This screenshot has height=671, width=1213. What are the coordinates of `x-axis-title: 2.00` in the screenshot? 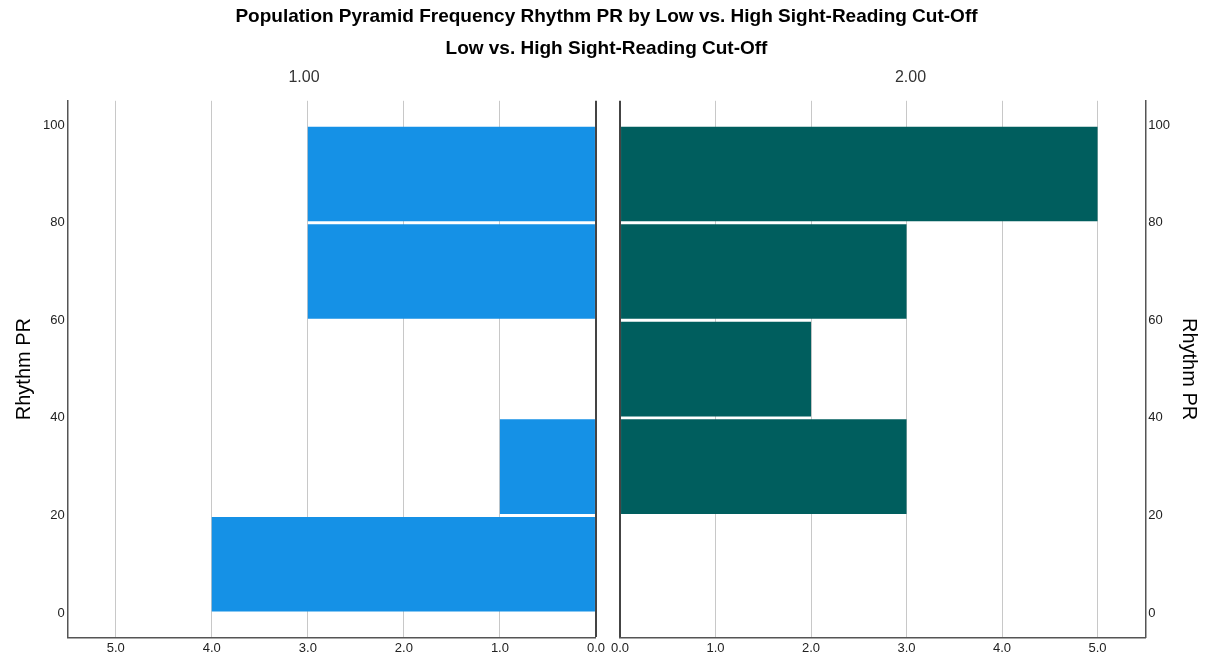 It's located at (910, 77).